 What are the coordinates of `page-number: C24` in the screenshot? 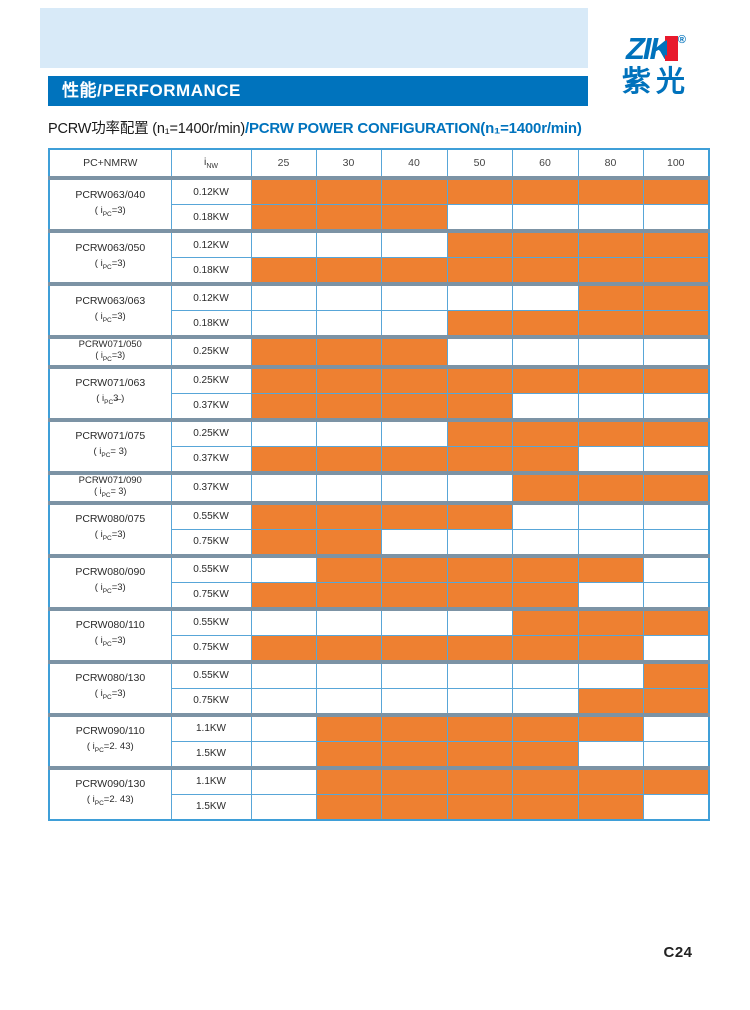 It's located at (678, 952).